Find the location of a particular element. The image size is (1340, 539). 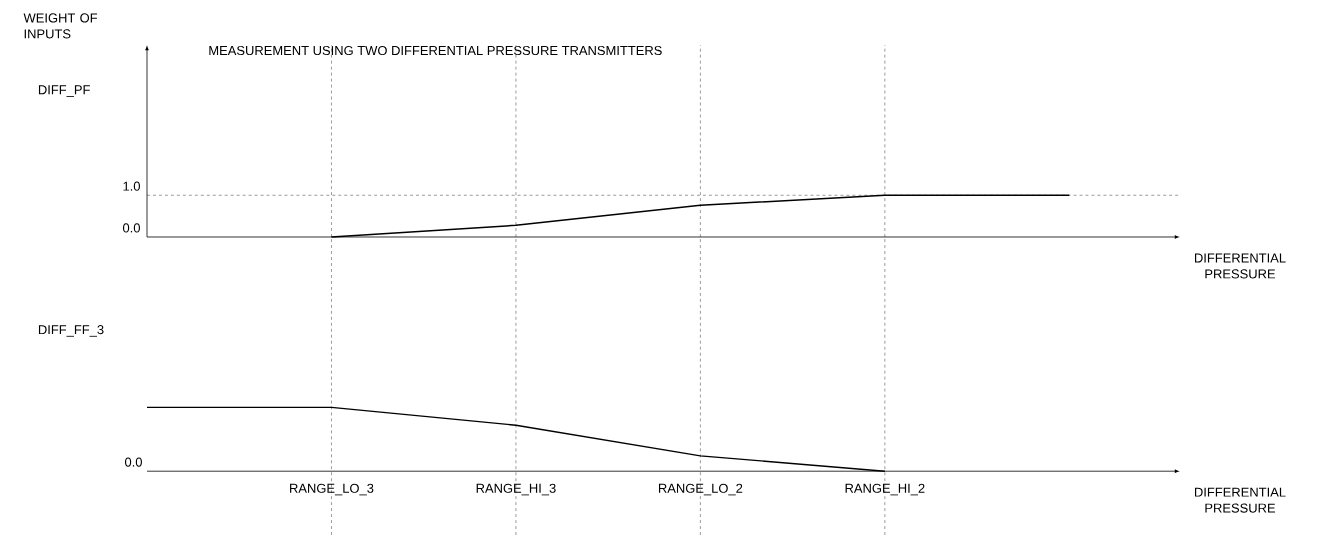

x-tick-label: RANGE_LO_2 is located at coordinates (700, 489).